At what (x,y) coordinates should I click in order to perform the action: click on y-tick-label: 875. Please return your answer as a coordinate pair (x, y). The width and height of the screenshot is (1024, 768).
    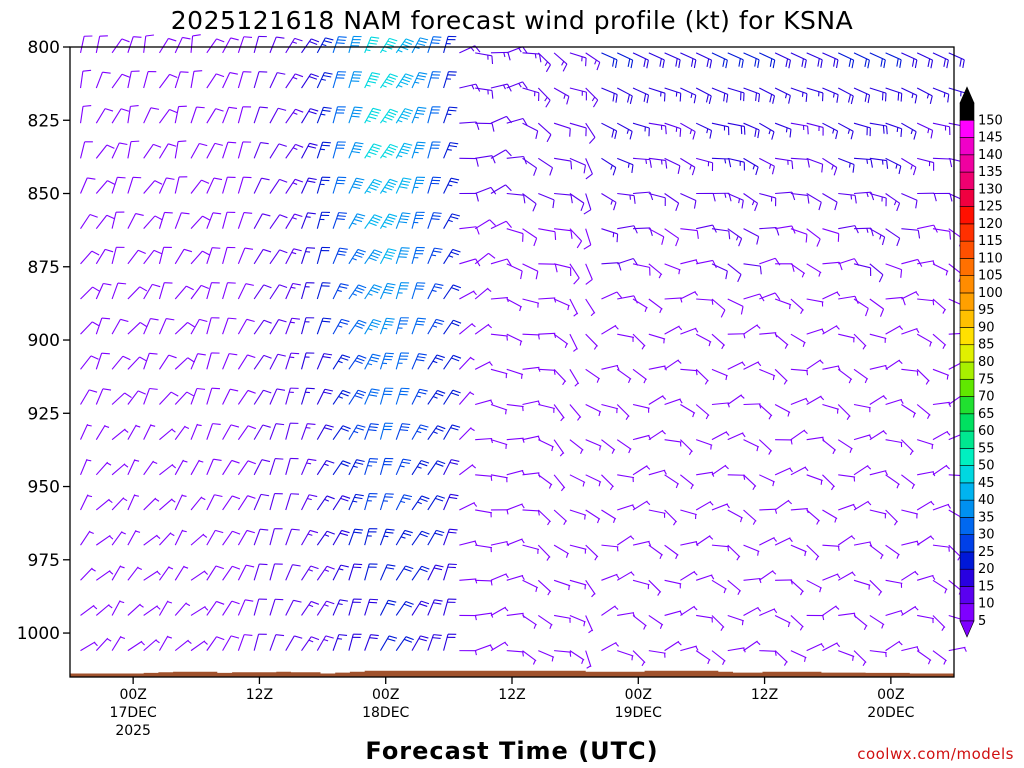
    Looking at the image, I should click on (44, 268).